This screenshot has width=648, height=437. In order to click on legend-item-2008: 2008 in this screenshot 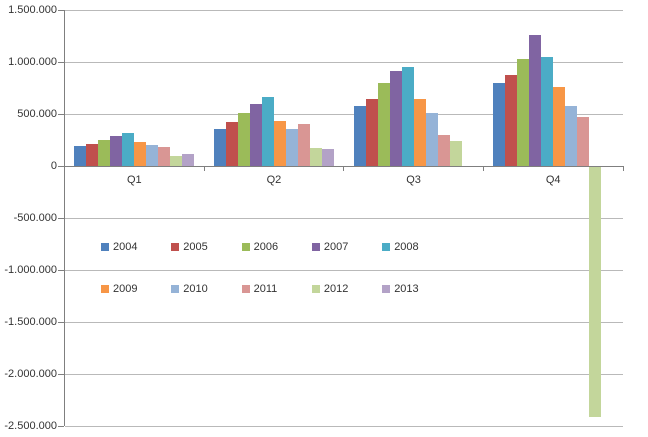, I will do `click(407, 247)`.